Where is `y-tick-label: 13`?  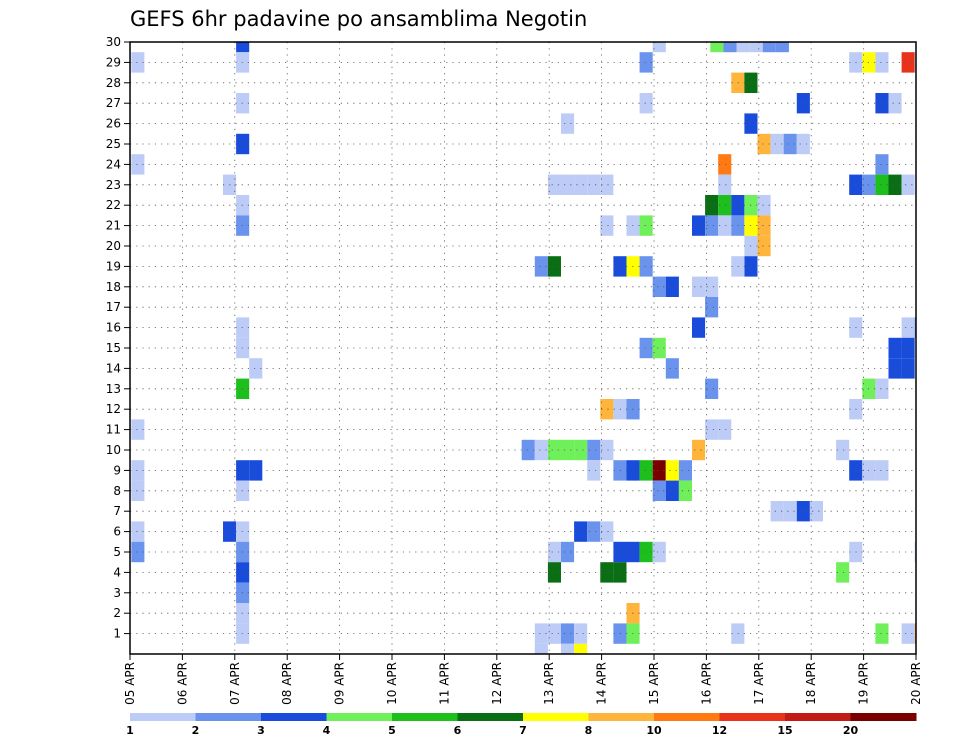
y-tick-label: 13 is located at coordinates (113, 389).